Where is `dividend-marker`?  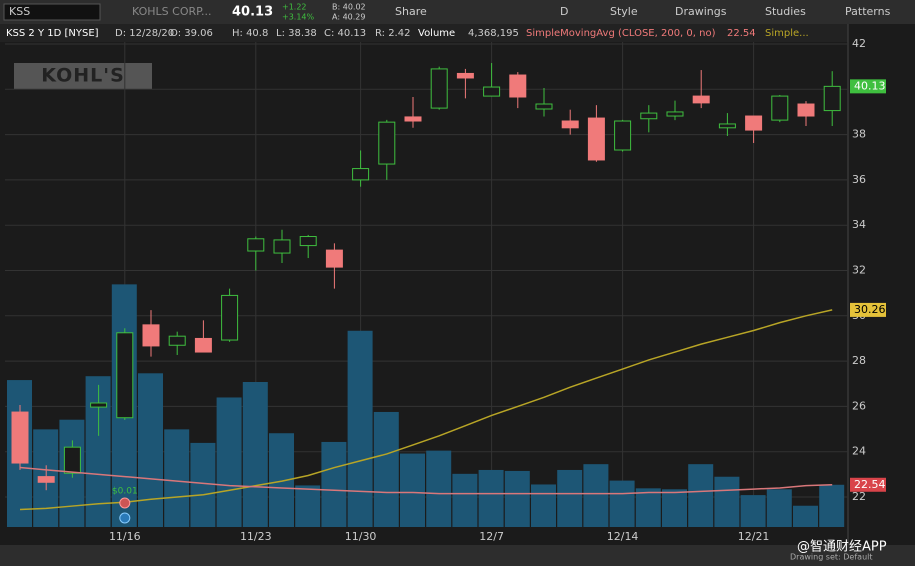 dividend-marker is located at coordinates (125, 503).